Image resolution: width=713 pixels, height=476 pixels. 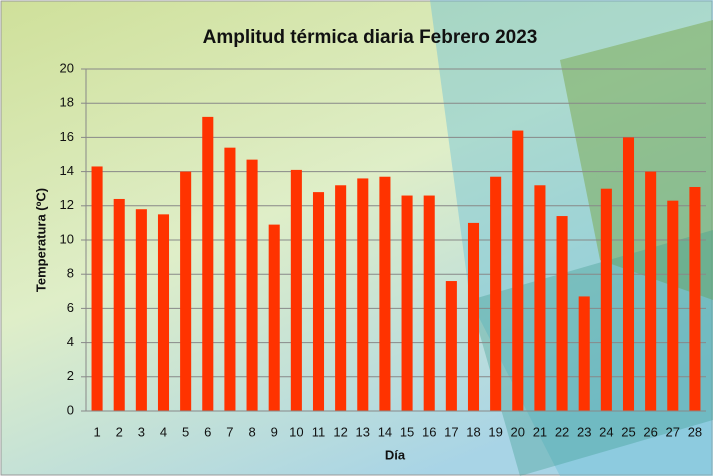 What do you see at coordinates (385, 431) in the screenshot?
I see `x-tick-label: 14` at bounding box center [385, 431].